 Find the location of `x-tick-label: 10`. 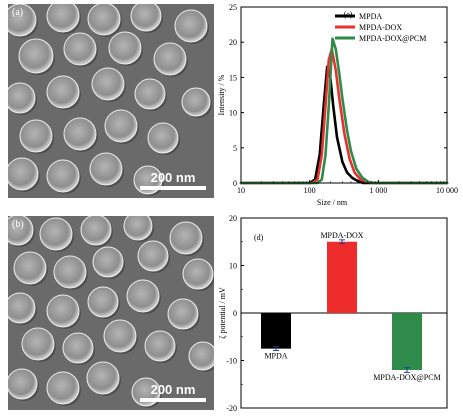

x-tick-label: 10 is located at coordinates (241, 190).